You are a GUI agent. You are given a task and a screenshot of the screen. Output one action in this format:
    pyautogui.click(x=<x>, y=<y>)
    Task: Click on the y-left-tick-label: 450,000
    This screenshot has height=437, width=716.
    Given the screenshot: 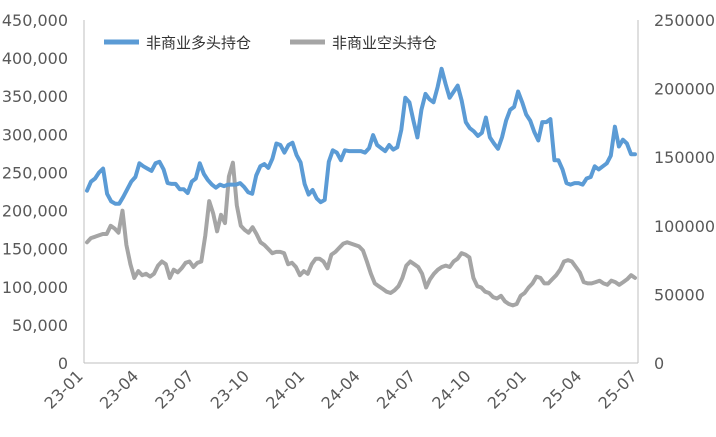 What is the action you would take?
    pyautogui.click(x=35, y=20)
    